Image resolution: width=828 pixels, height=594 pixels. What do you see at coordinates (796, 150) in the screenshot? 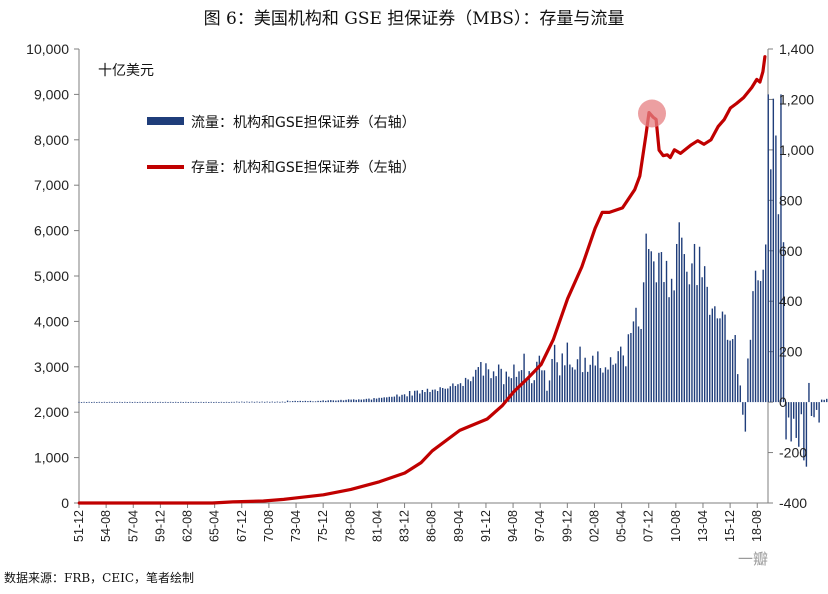
I see `right-tick-label: 1,000` at bounding box center [796, 150].